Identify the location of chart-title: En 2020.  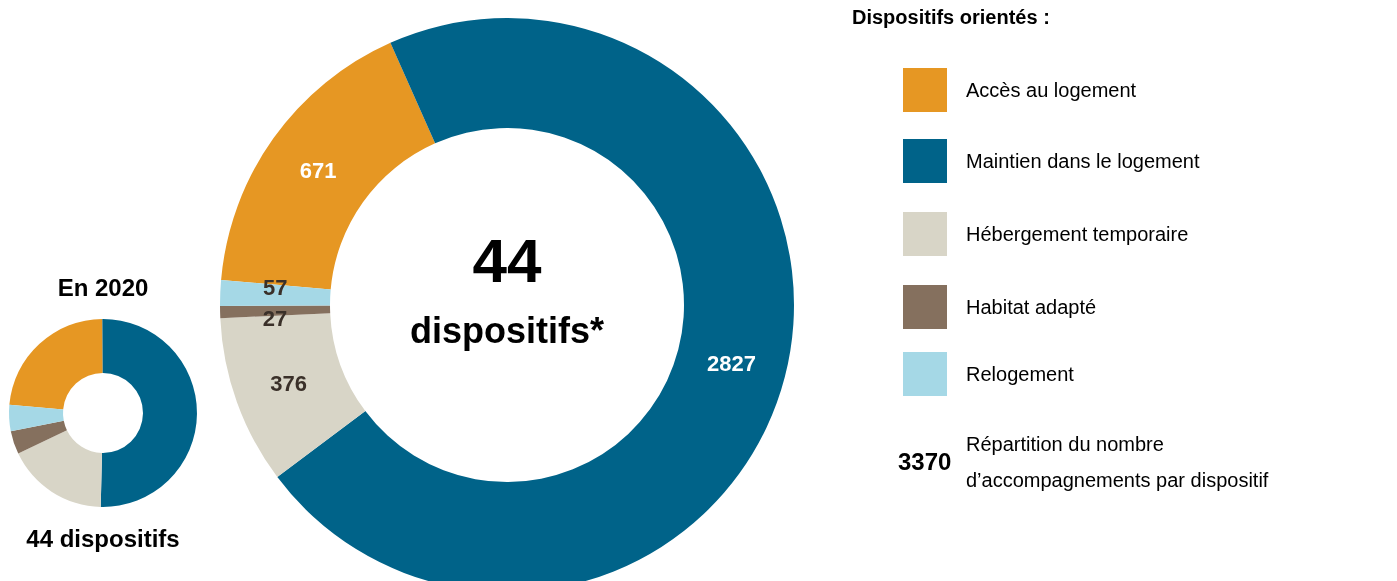
(103, 287).